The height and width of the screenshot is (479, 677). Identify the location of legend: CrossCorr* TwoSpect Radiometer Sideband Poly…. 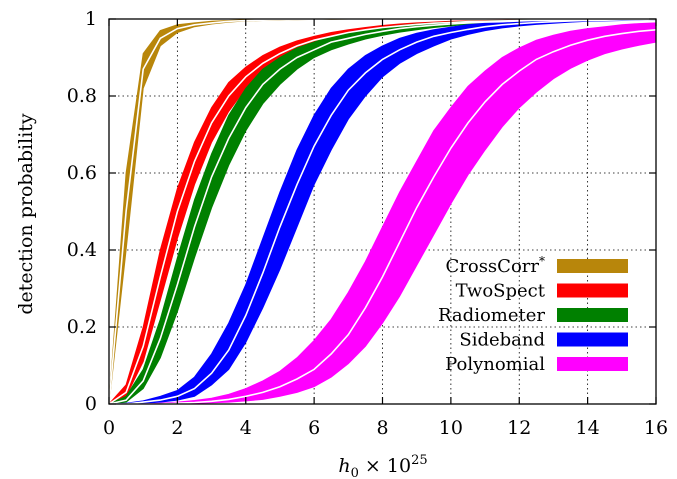
(533, 314).